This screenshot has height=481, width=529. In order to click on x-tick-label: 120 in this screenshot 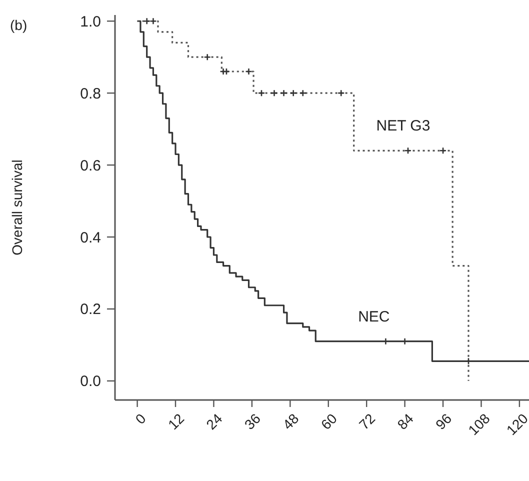, I will do `click(516, 424)`.